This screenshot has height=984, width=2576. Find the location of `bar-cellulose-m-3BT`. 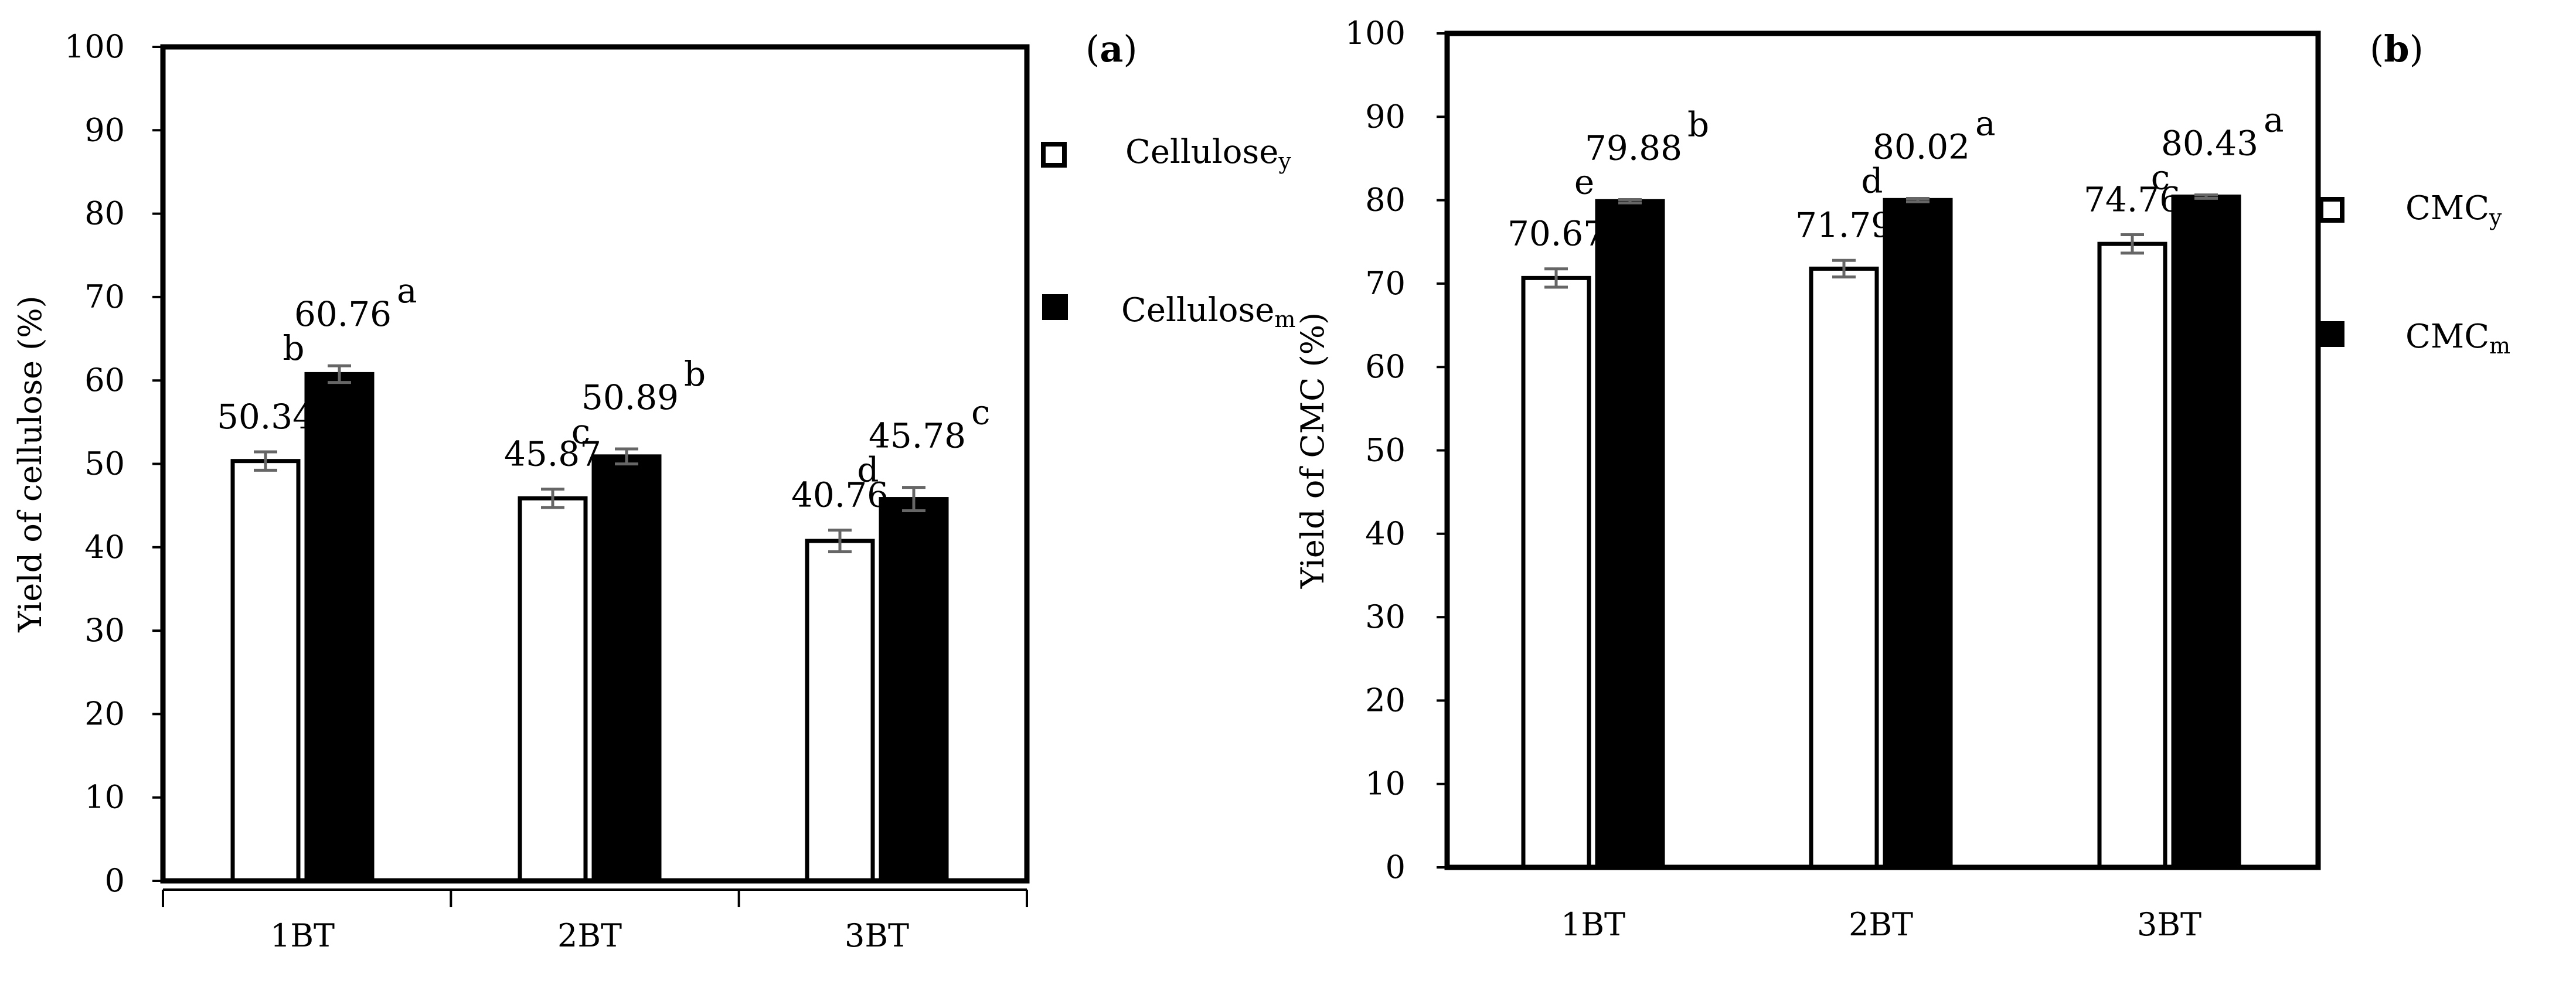

bar-cellulose-m-3BT is located at coordinates (914, 690).